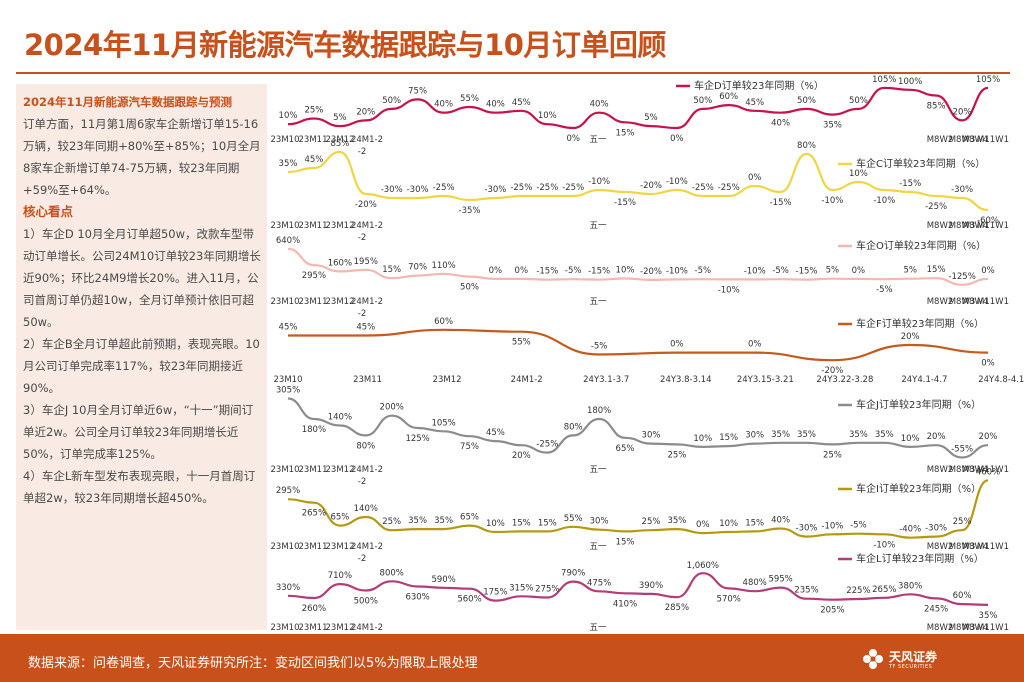 The height and width of the screenshot is (682, 1024). What do you see at coordinates (765, 380) in the screenshot?
I see `car-f-x-tick-label: 24Y3.15-3.21` at bounding box center [765, 380].